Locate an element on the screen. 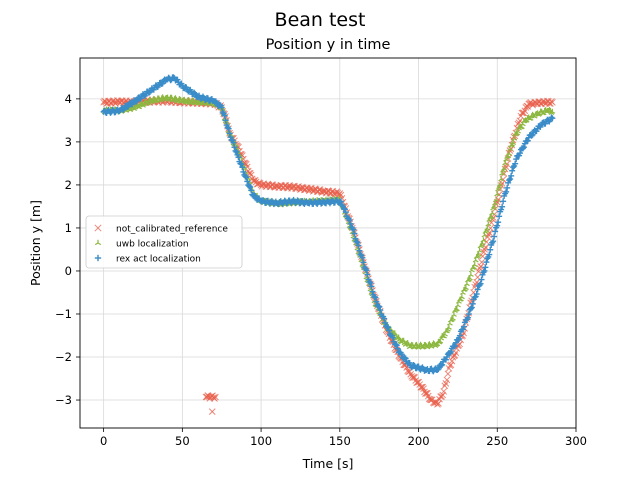  legend-label: uwb localization is located at coordinates (152, 245).